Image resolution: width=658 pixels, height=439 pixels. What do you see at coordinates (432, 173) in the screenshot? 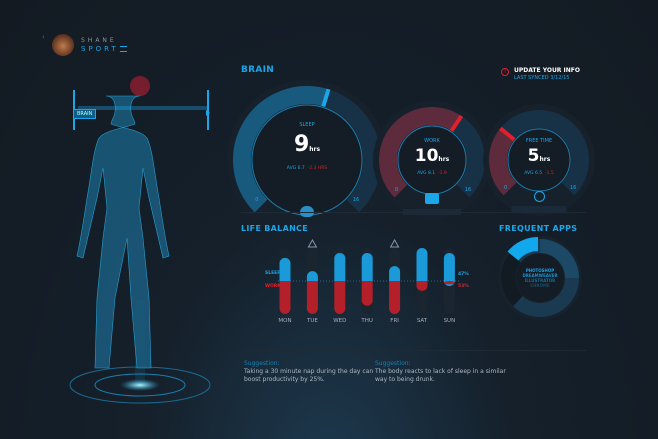
I see `gauge-avg: AVG 8.1 -1.9` at bounding box center [432, 173].